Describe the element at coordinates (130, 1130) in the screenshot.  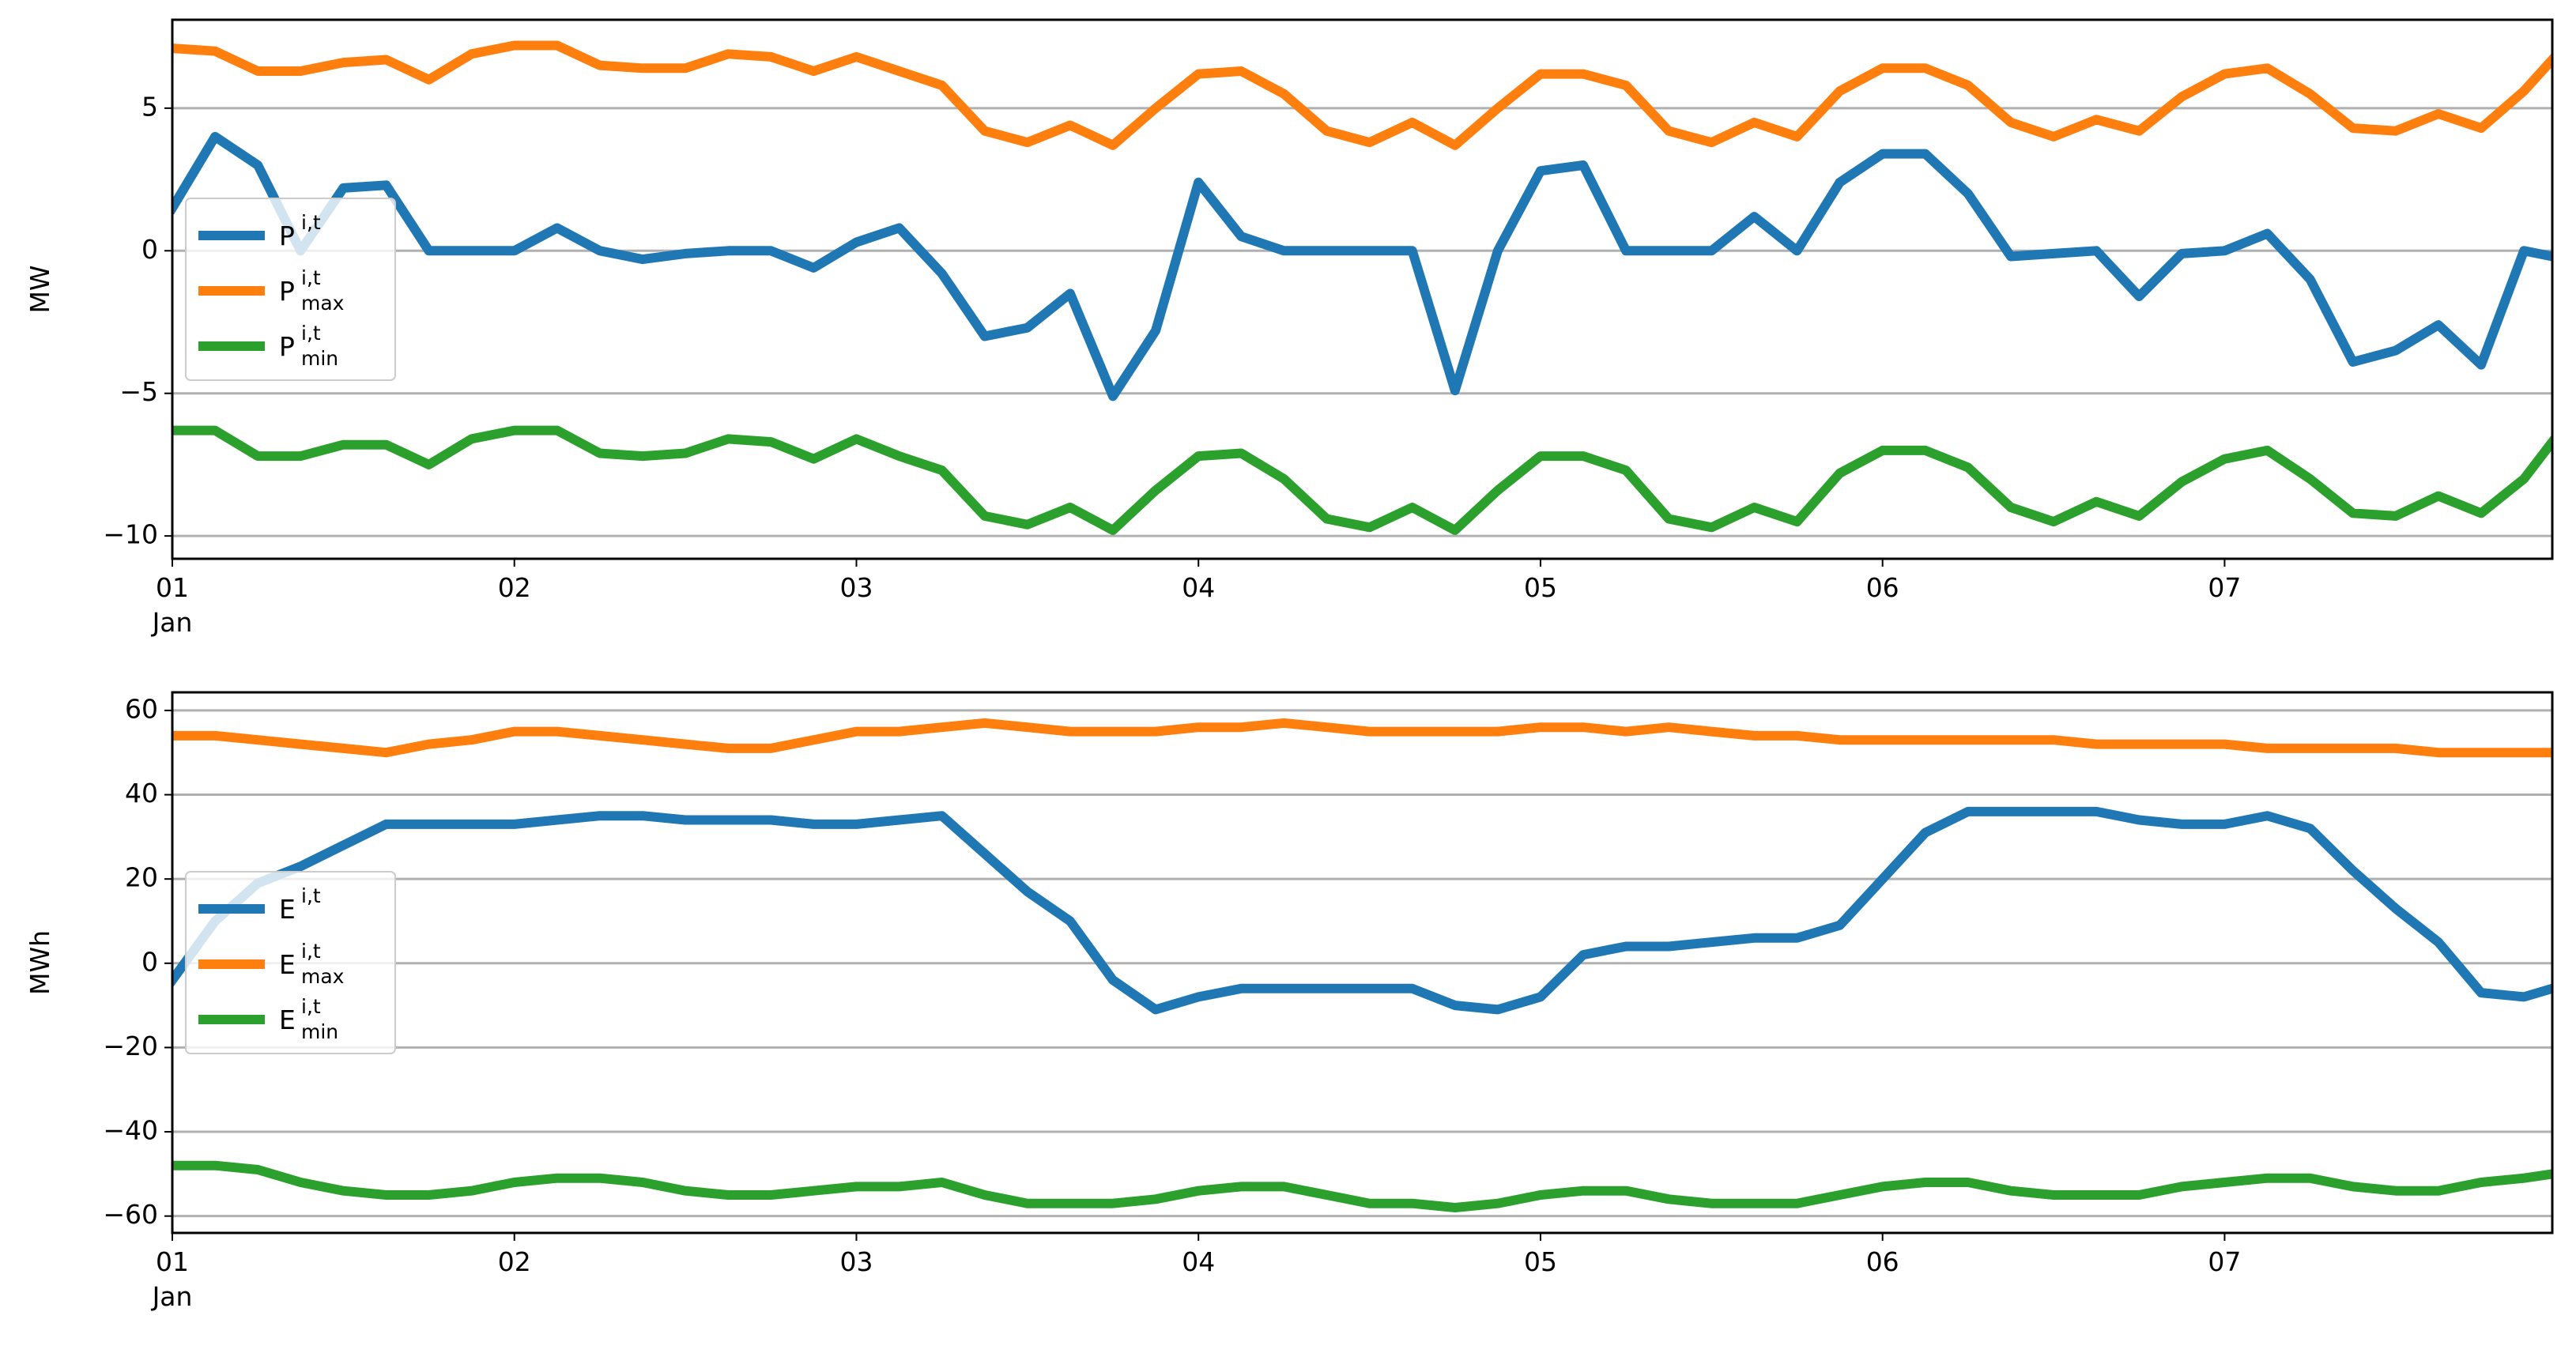
I see `y-tick-label: −40` at that location.